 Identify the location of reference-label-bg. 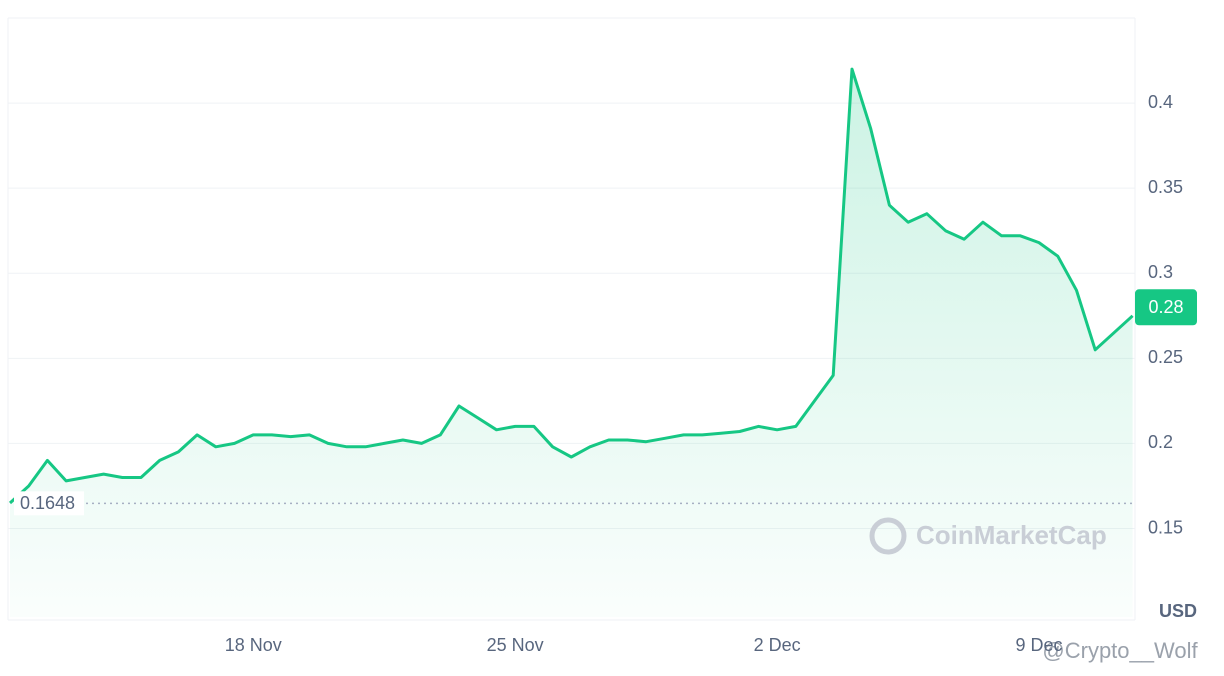
(49, 503).